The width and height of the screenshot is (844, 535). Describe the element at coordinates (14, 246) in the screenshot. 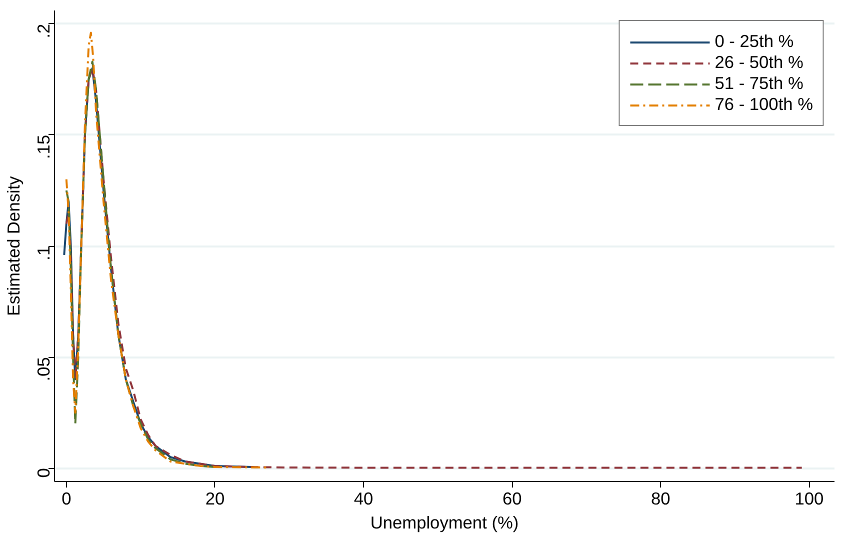

I see `y-axis-title: Estimated Density` at that location.